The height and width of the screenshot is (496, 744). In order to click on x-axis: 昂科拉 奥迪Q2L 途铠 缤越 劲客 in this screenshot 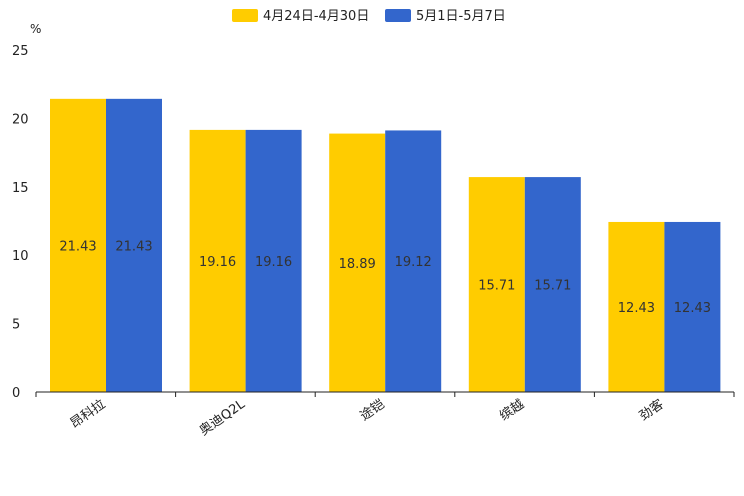, I will do `click(385, 415)`.